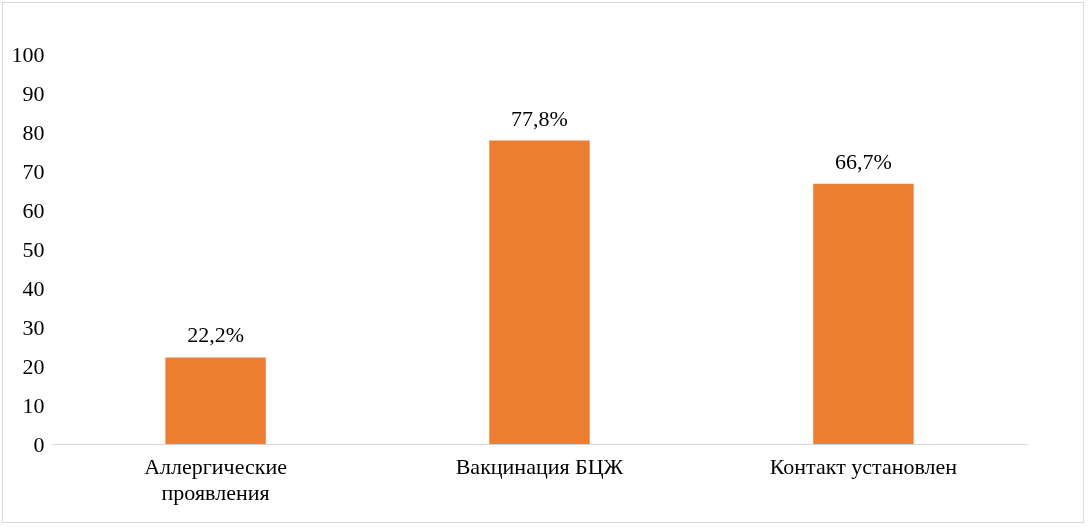 The height and width of the screenshot is (527, 1088). Describe the element at coordinates (863, 161) in the screenshot. I see `data-label: 66,7%` at that location.